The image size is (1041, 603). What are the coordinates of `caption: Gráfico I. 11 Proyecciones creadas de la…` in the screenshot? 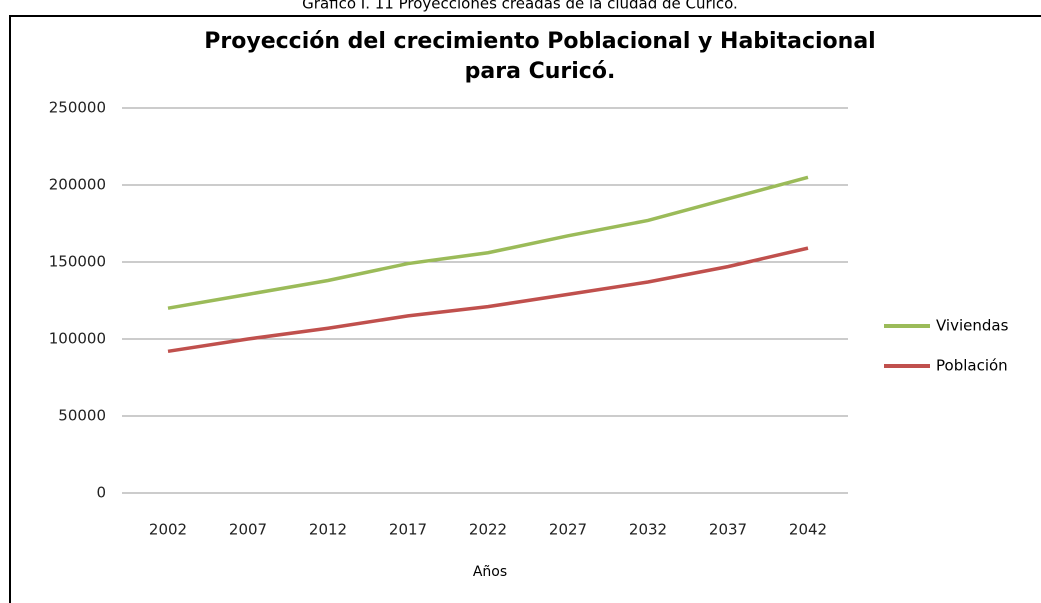 It's located at (520, 6).